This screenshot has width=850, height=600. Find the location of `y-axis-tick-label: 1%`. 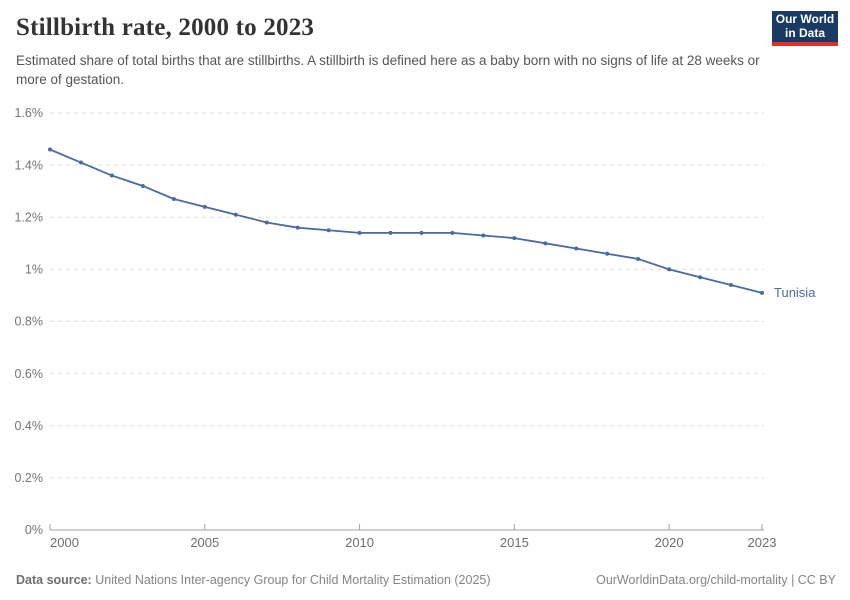

y-axis-tick-label: 1% is located at coordinates (34, 270).